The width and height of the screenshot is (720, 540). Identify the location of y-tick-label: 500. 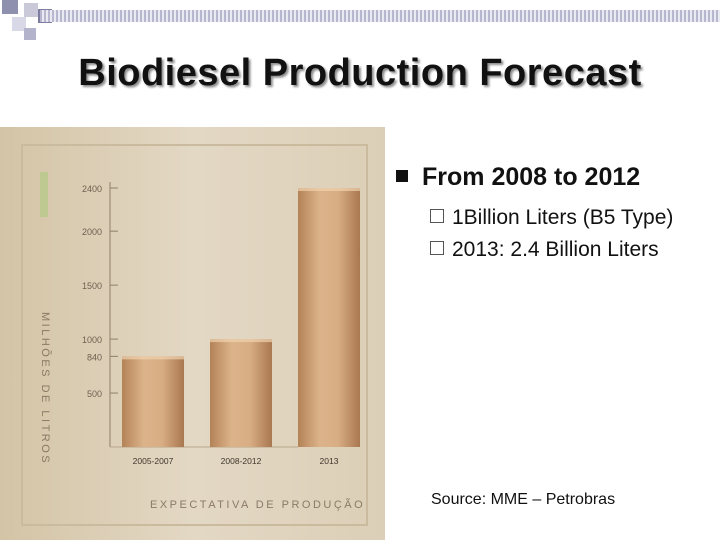
(94, 394).